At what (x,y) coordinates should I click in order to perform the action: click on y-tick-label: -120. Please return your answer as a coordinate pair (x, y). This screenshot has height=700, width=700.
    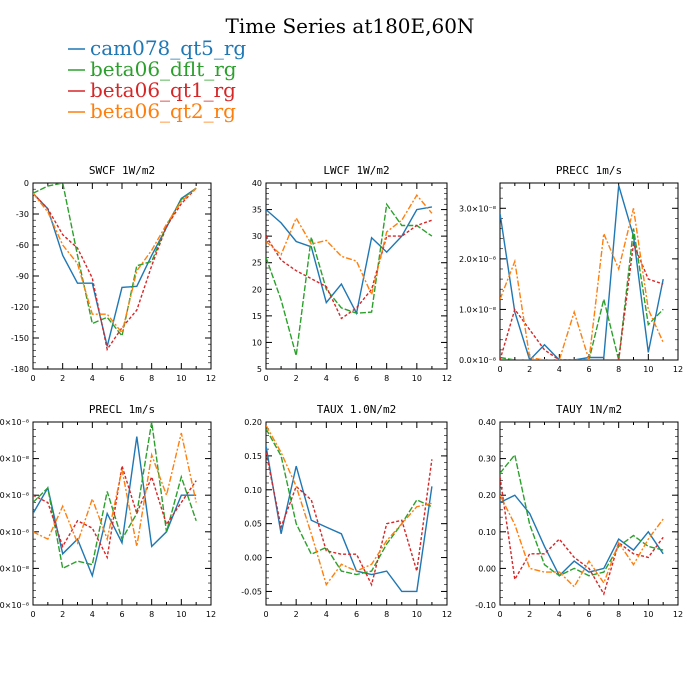
    Looking at the image, I should click on (20, 307).